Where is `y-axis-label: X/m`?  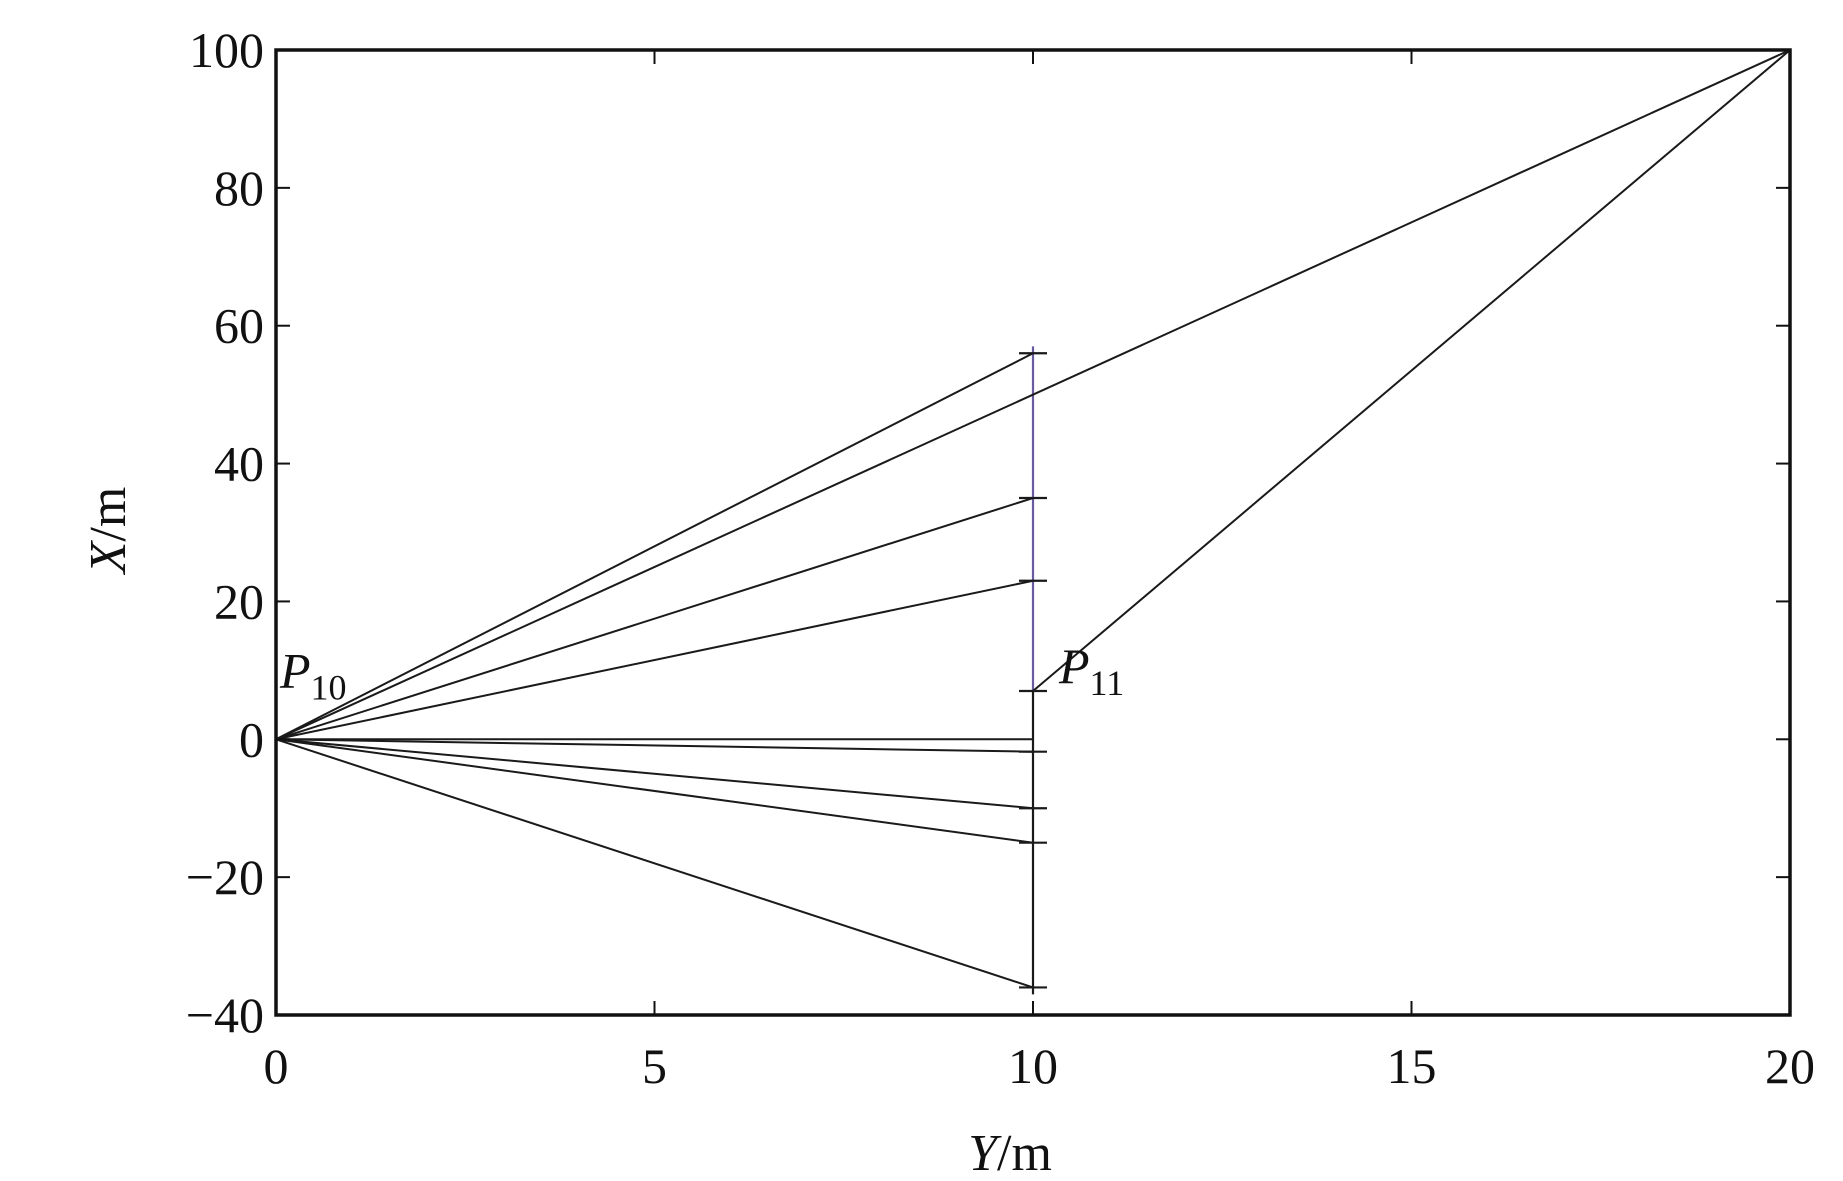 y-axis-label: X/m is located at coordinates (108, 531).